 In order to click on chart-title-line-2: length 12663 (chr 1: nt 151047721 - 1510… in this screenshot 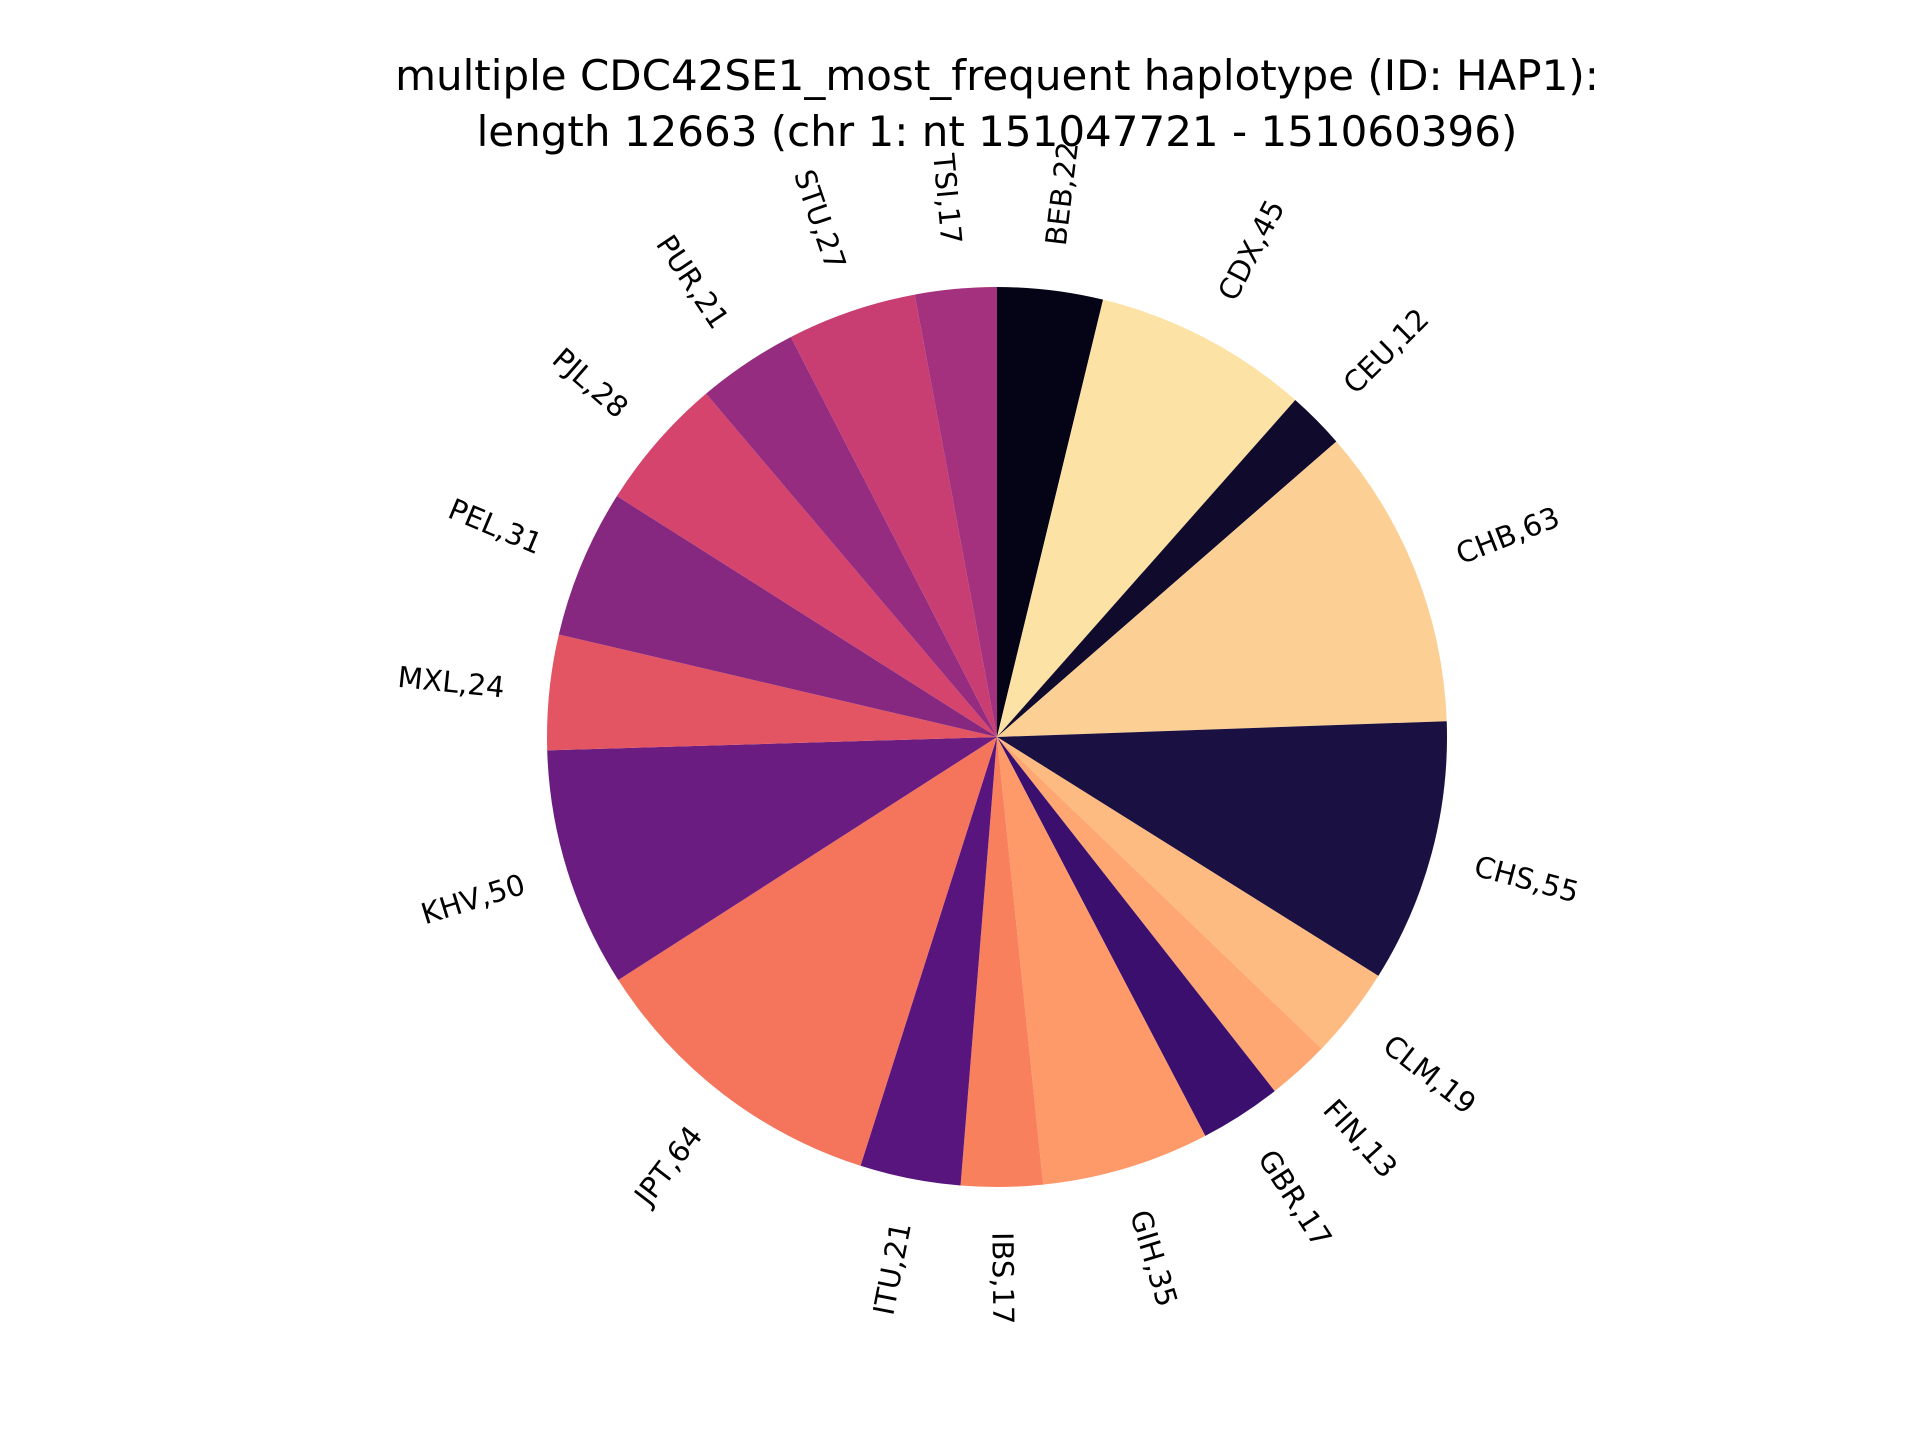, I will do `click(997, 131)`.